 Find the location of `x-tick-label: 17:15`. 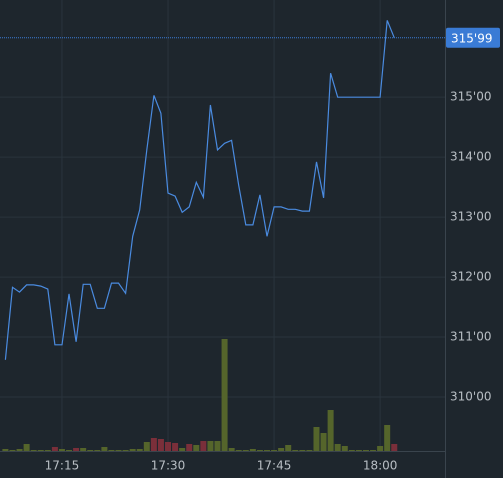

x-tick-label: 17:15 is located at coordinates (62, 466).